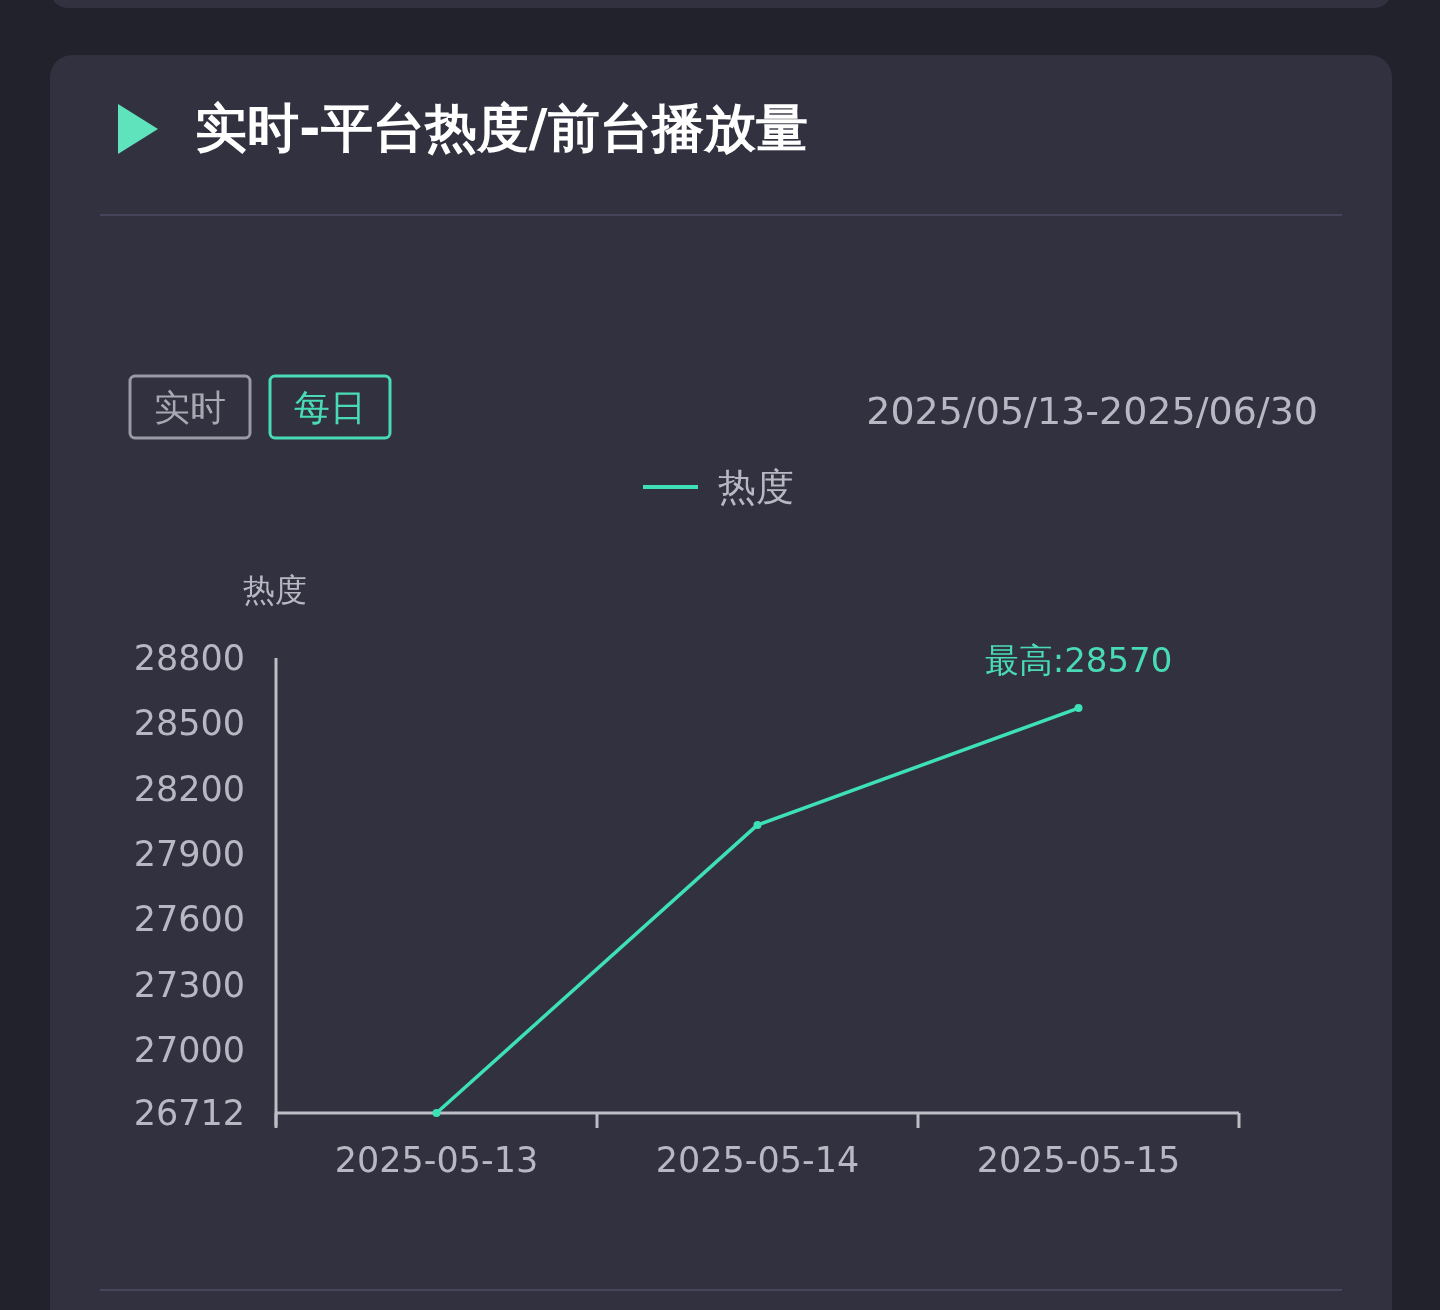  I want to click on legend-label: 热度, so click(756, 487).